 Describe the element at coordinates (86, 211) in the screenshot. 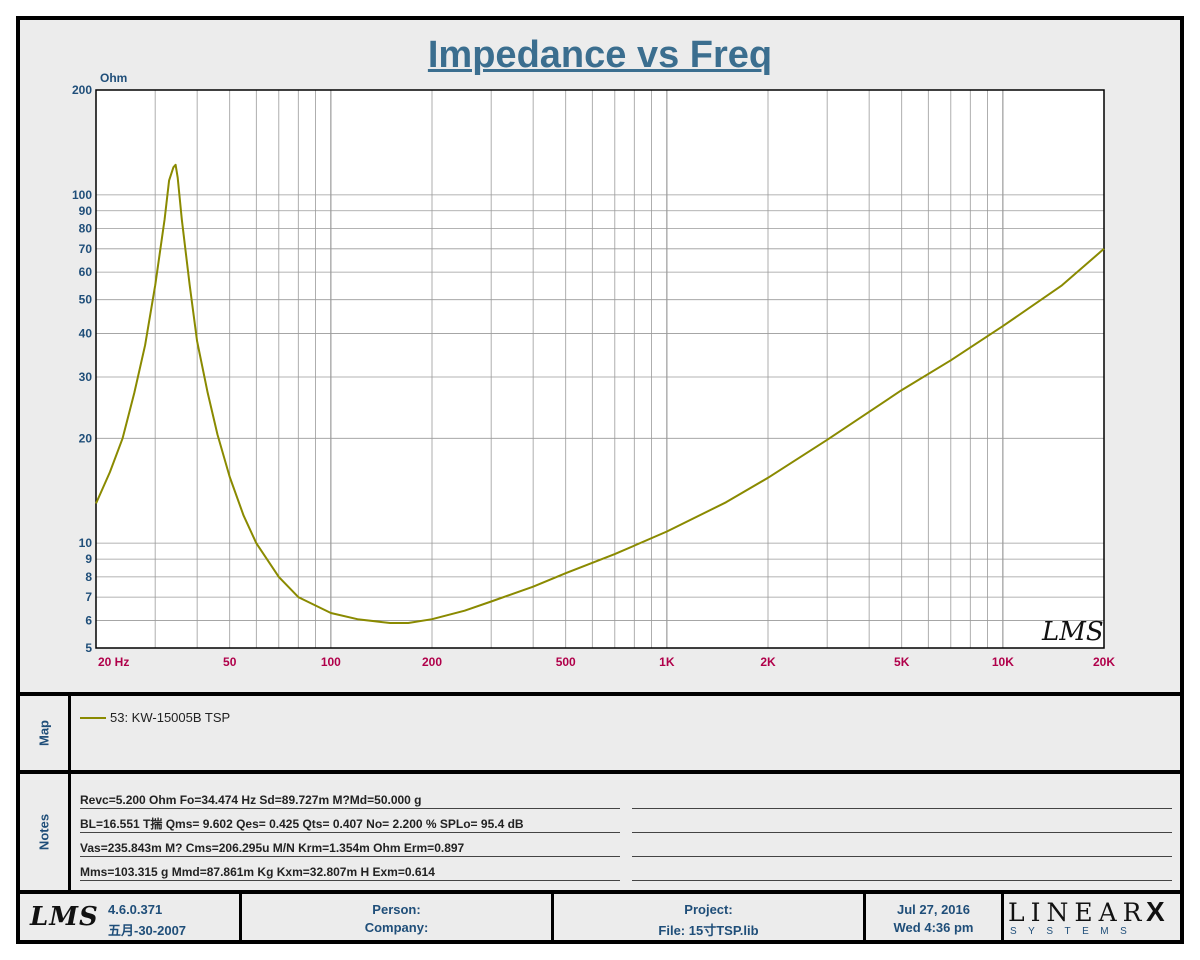

I see `y-tick-label: 90` at that location.